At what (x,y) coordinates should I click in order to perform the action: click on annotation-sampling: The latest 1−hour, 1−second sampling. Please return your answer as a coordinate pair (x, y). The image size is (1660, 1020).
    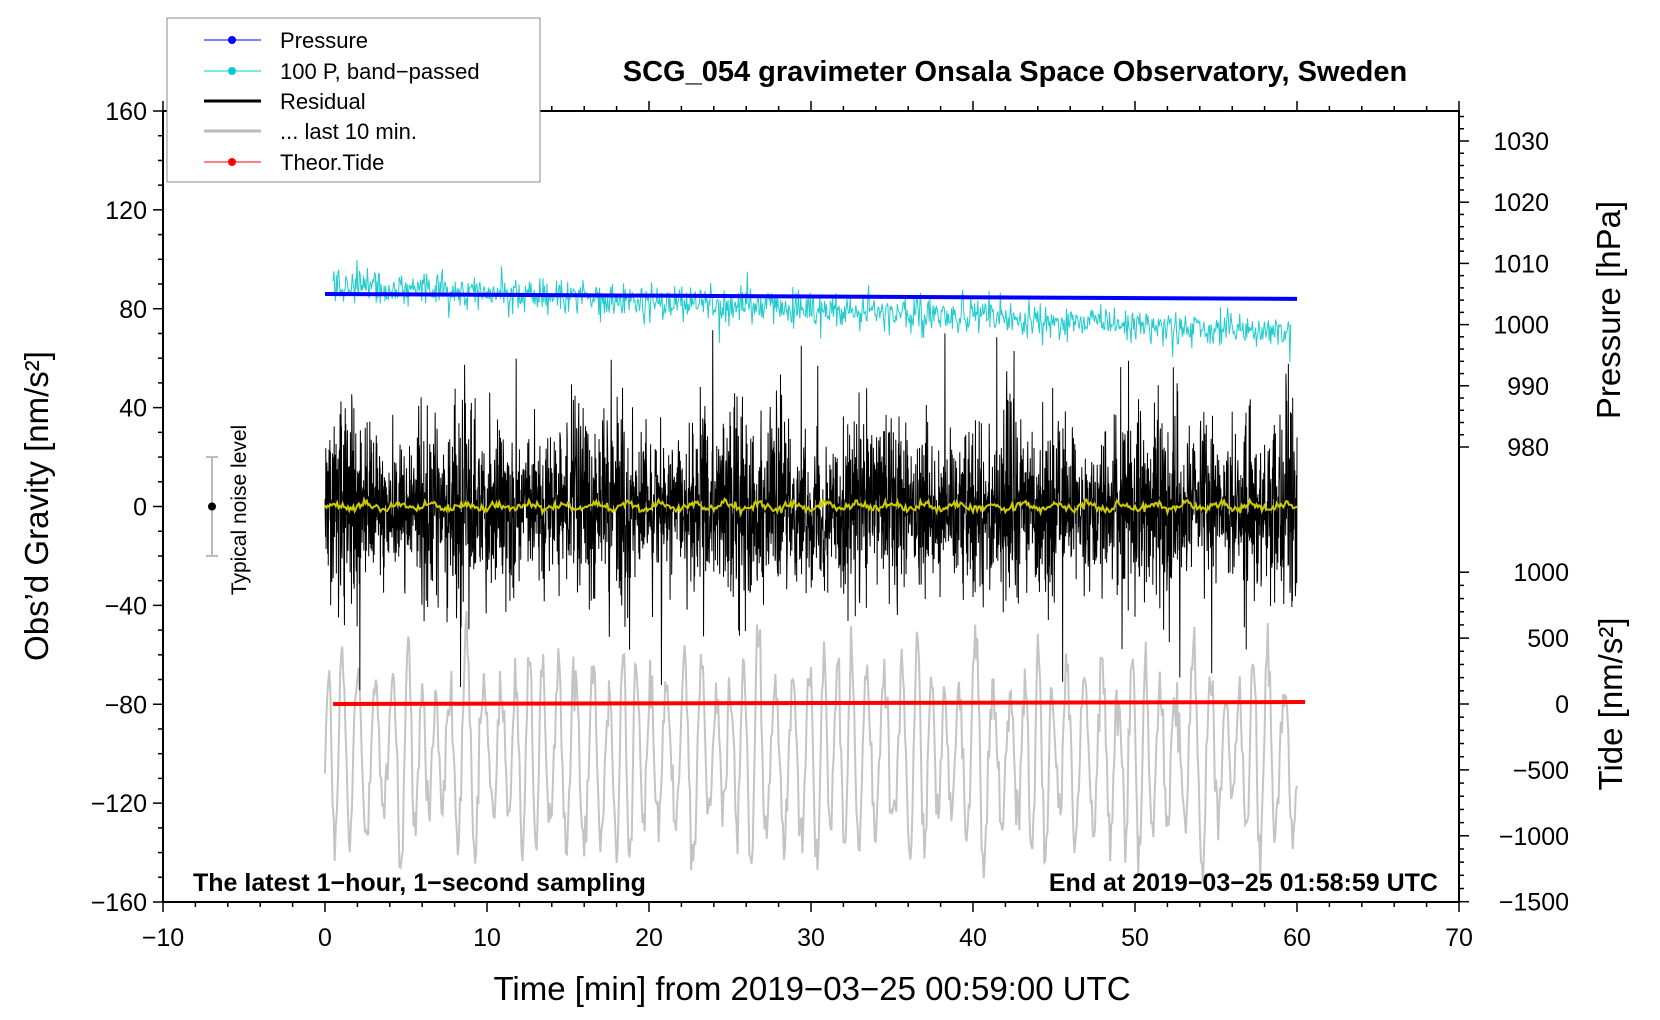
    Looking at the image, I should click on (419, 883).